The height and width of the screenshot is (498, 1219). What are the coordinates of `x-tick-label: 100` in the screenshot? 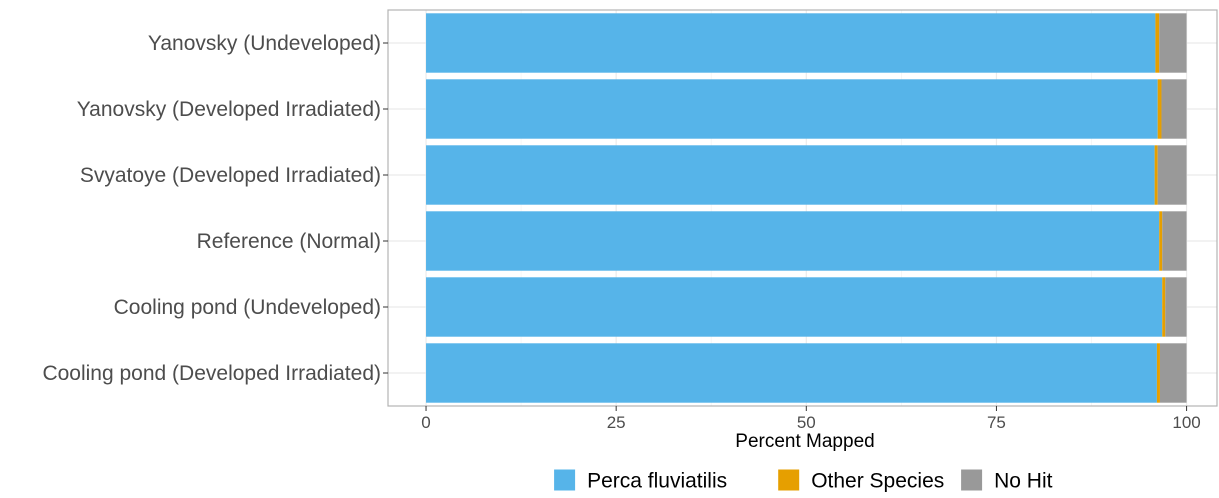 It's located at (1186, 422).